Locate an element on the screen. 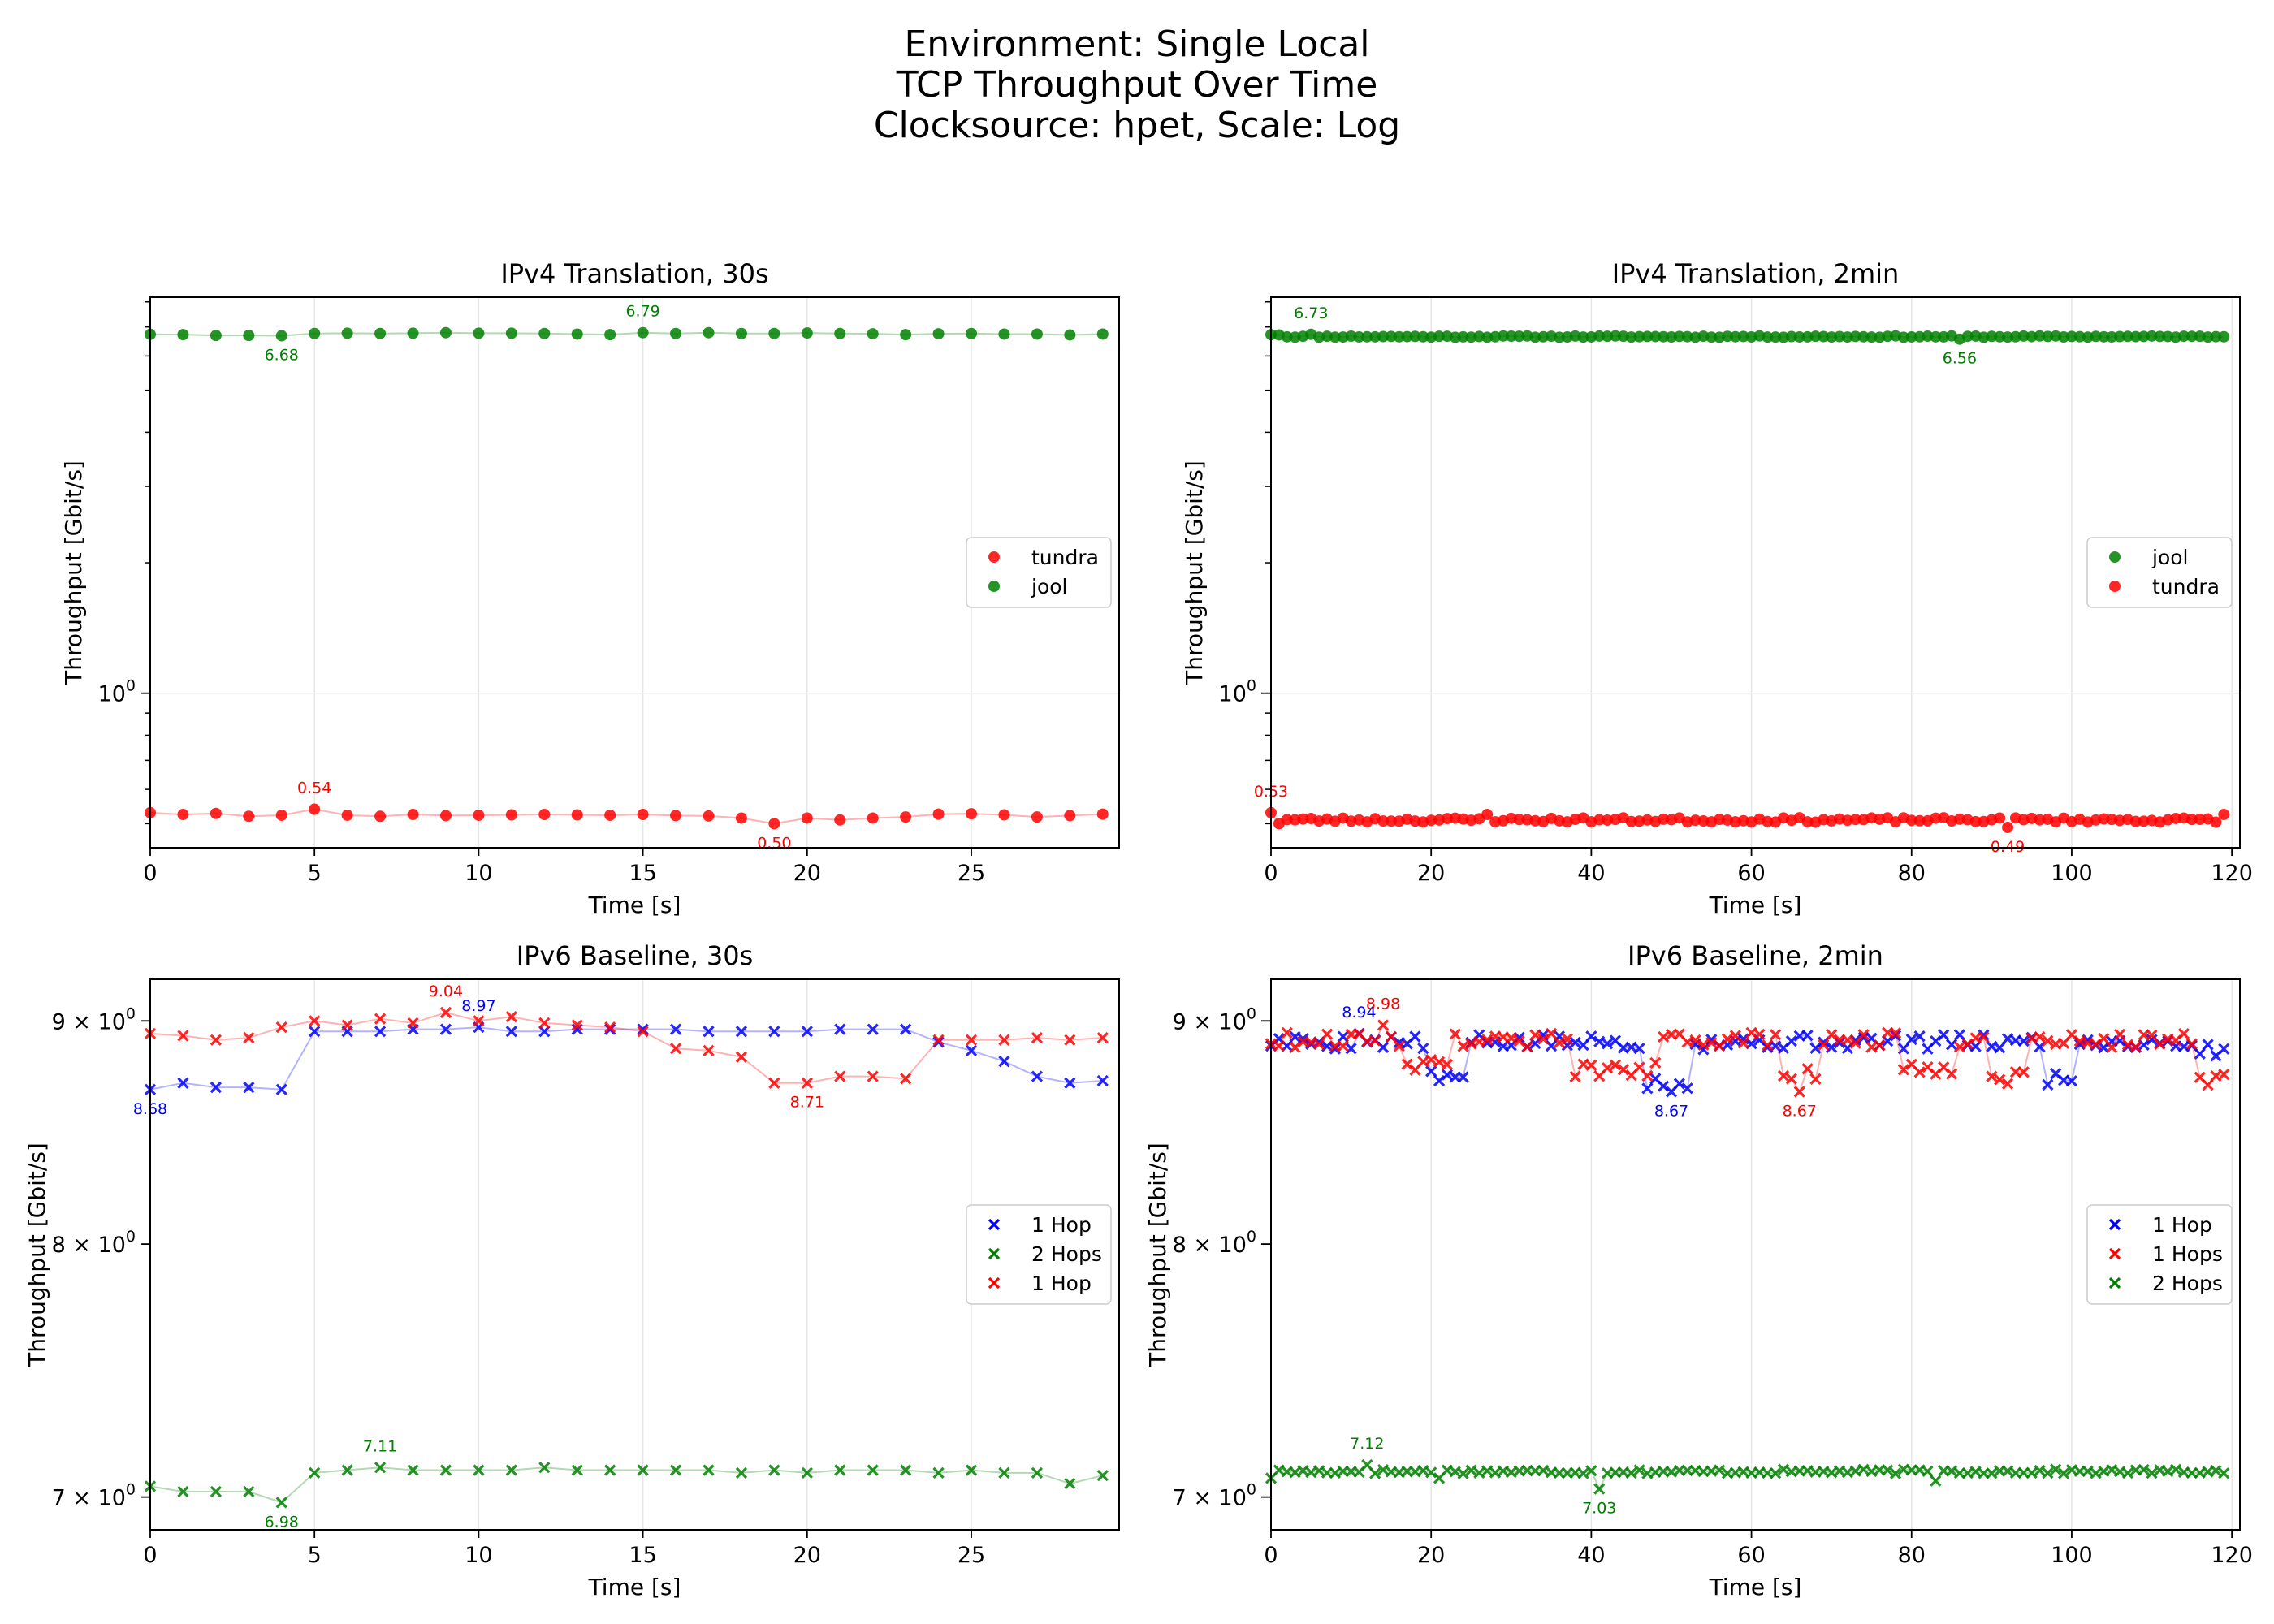 The height and width of the screenshot is (1624, 2274). legend-entry-label: tundra is located at coordinates (1065, 558).